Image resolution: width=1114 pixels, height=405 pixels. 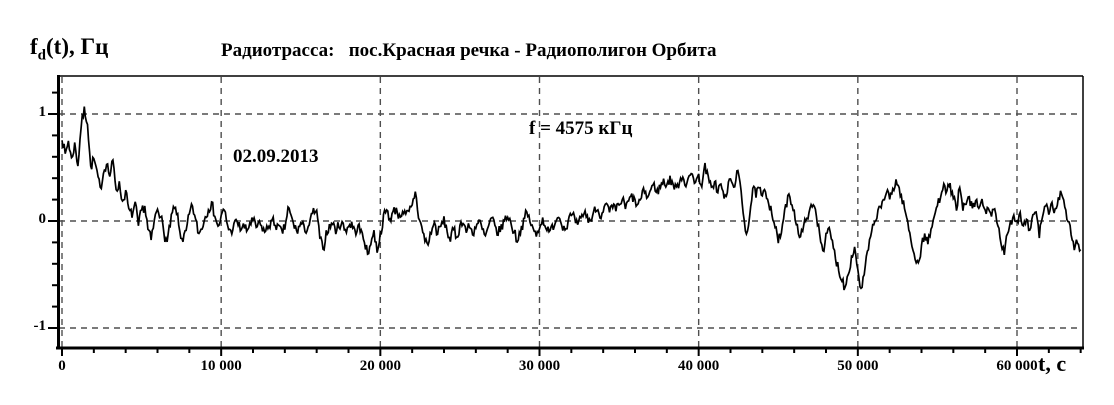 What do you see at coordinates (62, 366) in the screenshot?
I see `x-tick-label: 0` at bounding box center [62, 366].